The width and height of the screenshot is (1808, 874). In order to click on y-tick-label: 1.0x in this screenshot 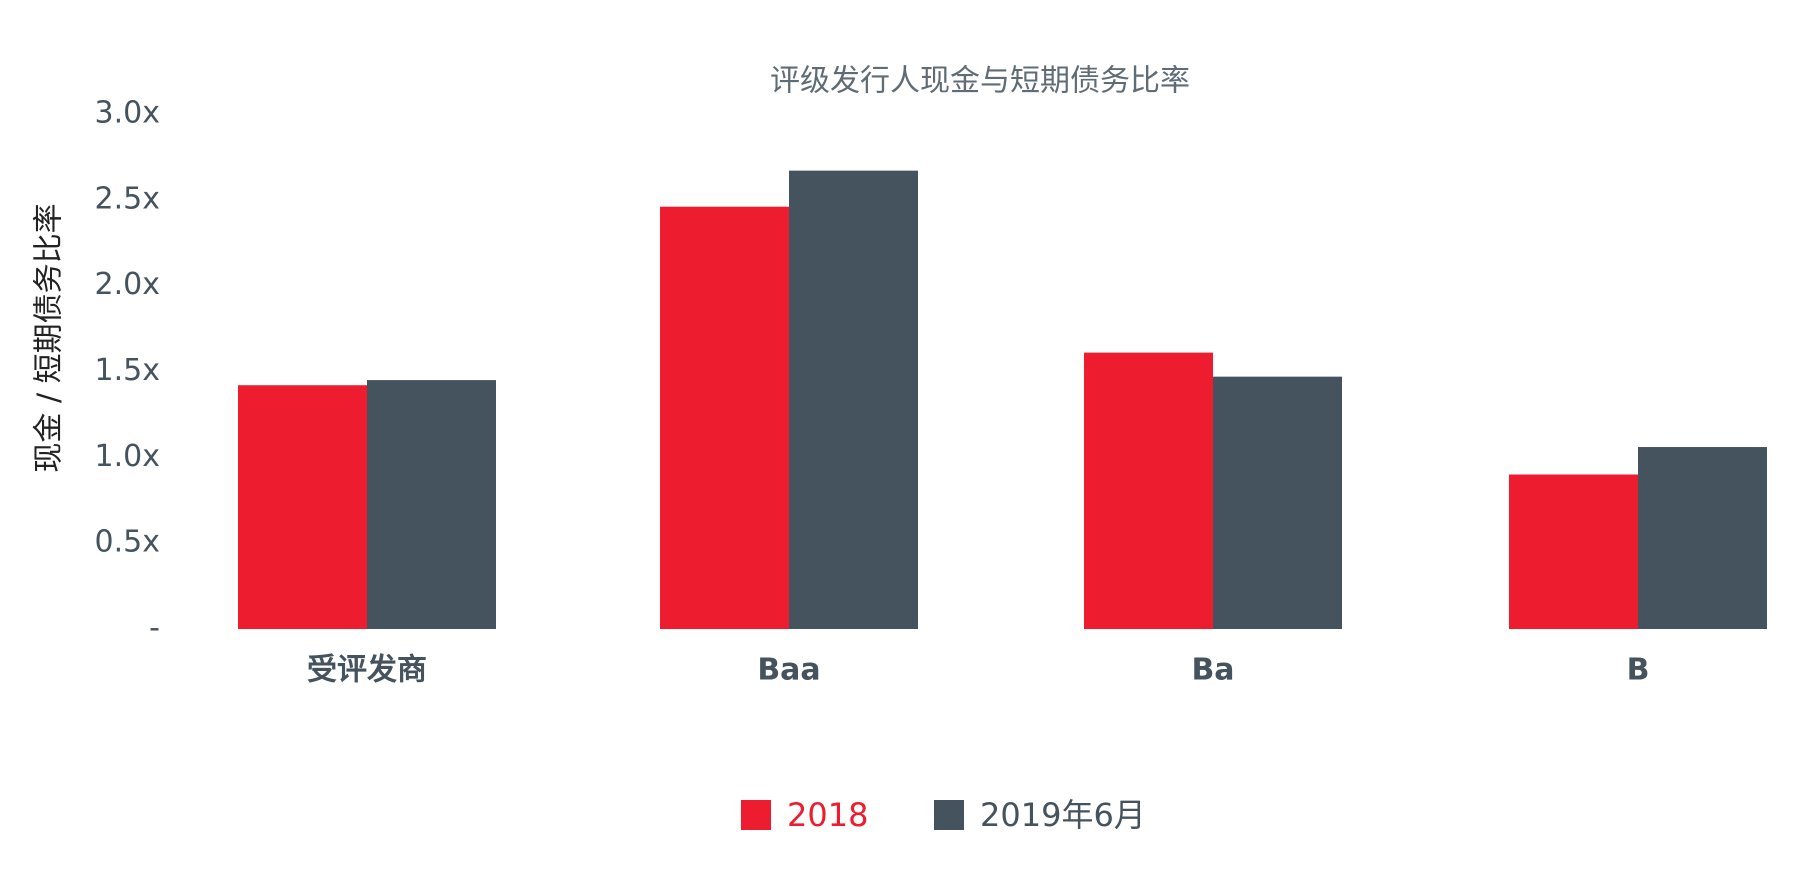, I will do `click(127, 456)`.